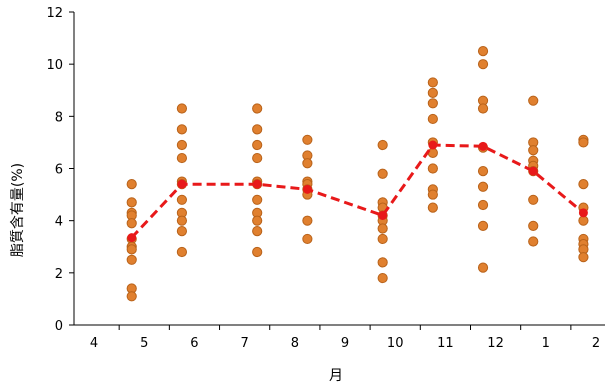 Image resolution: width=606 pixels, height=385 pixels. Describe the element at coordinates (596, 343) in the screenshot. I see `x-tick-label: 2` at that location.